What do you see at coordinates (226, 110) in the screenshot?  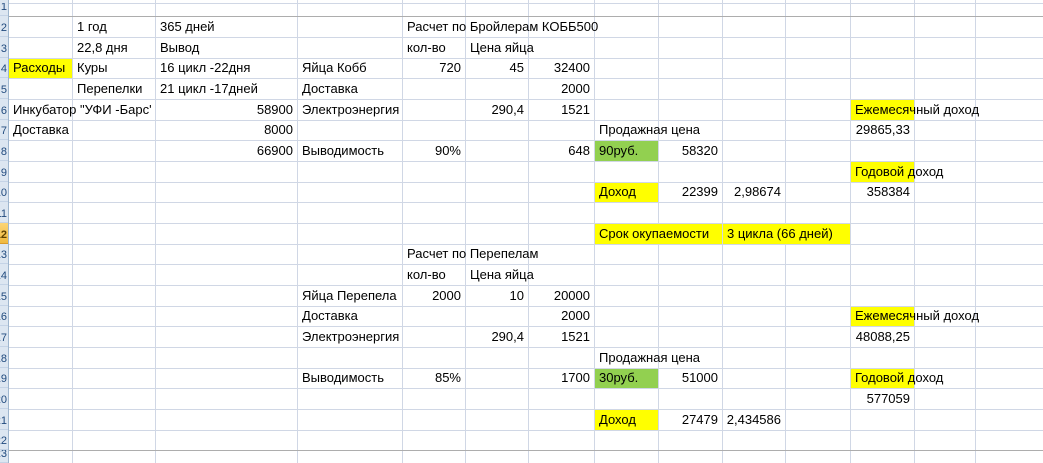 I see `cell-C6: 58900` at bounding box center [226, 110].